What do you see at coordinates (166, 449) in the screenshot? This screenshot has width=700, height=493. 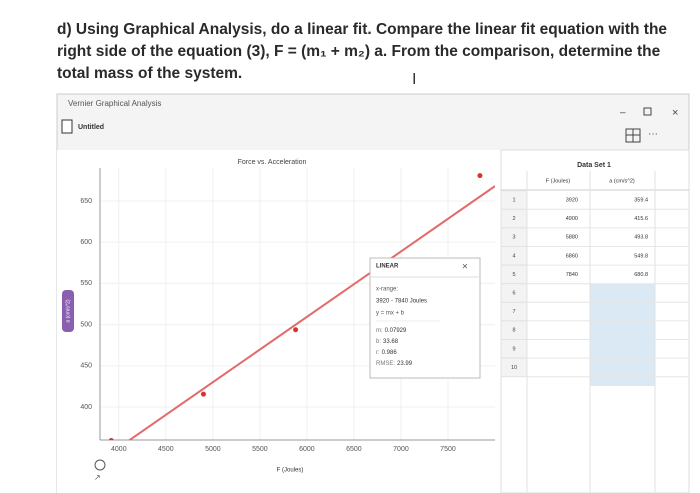 I see `x-tick-label: 4500` at bounding box center [166, 449].